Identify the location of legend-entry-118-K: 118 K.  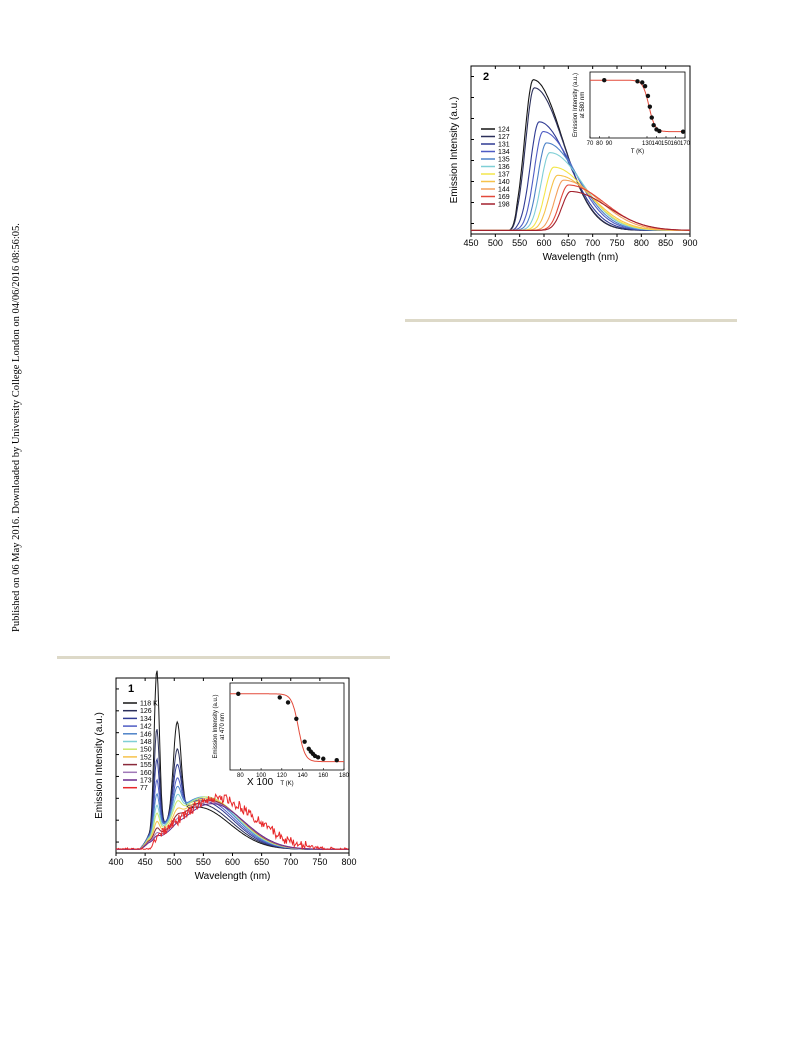
(149, 704).